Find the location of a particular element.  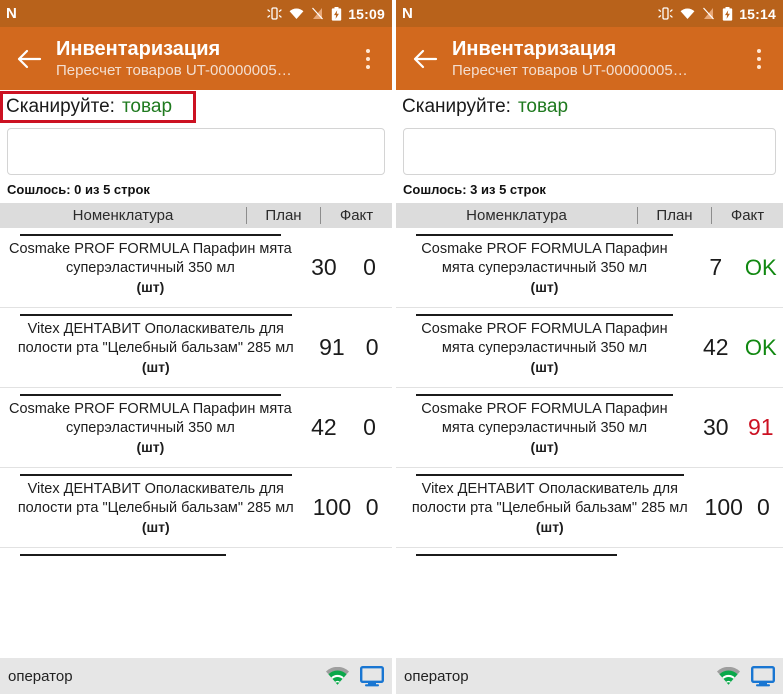

cell-fact: OK is located at coordinates (760, 267).